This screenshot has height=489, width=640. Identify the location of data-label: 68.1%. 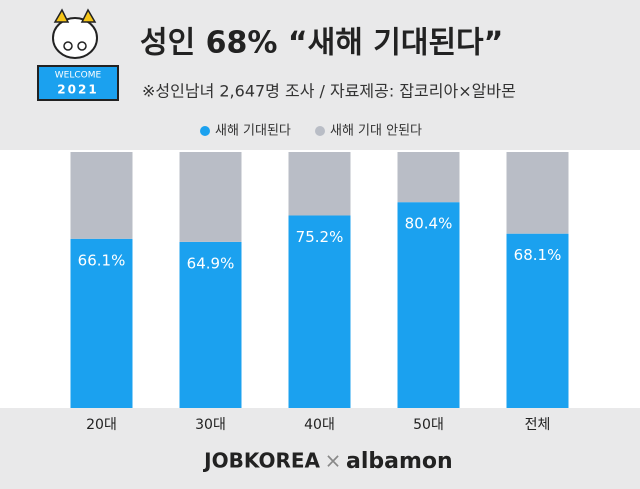
(538, 255).